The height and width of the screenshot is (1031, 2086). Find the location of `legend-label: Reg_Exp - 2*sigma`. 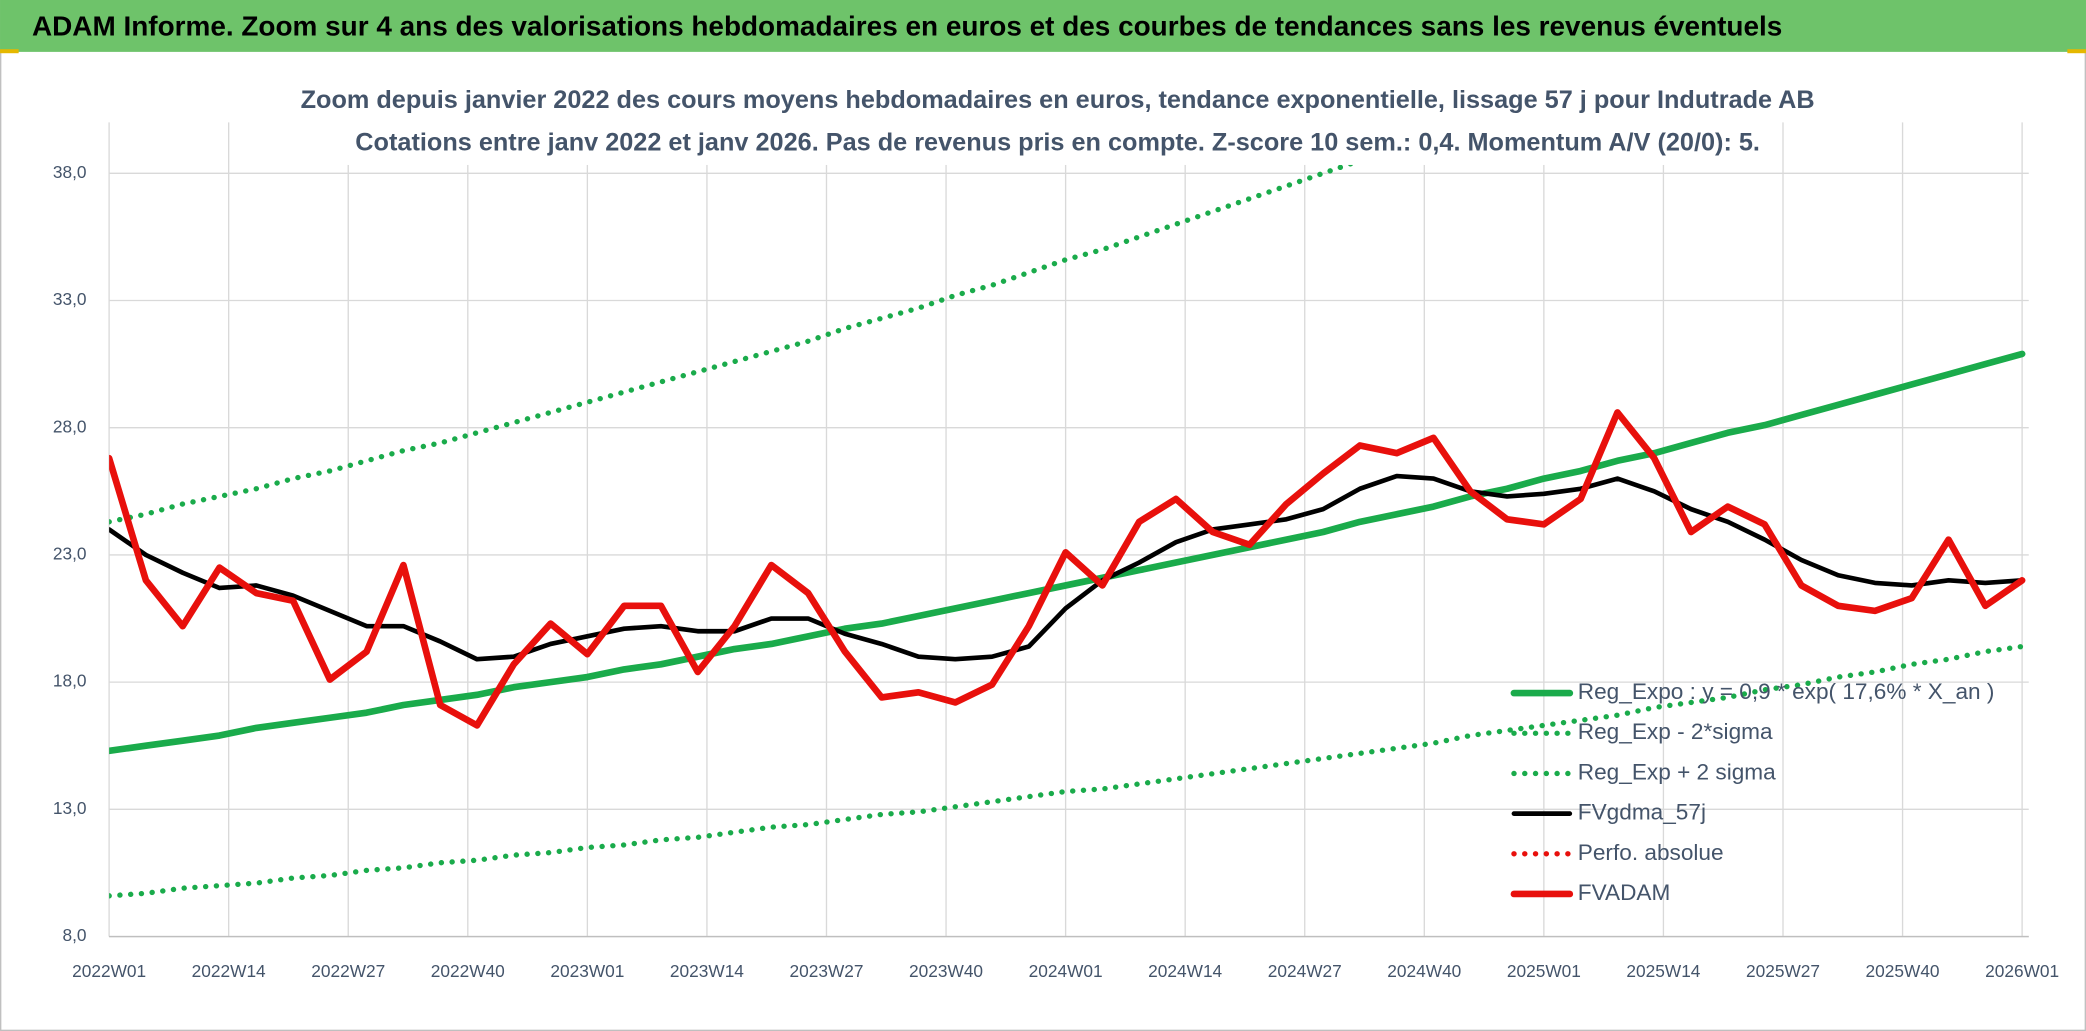

legend-label: Reg_Exp - 2*sigma is located at coordinates (1675, 731).